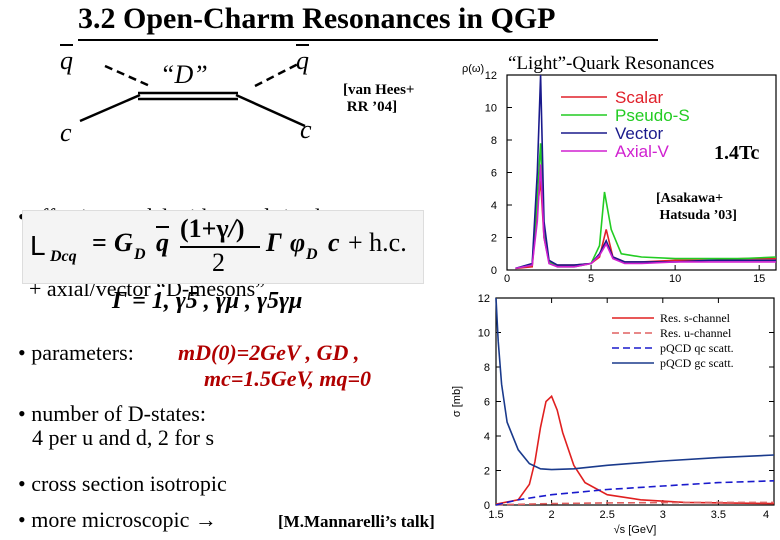 The height and width of the screenshot is (540, 780). What do you see at coordinates (298, 242) in the screenshot?
I see `phi-field: φ` at bounding box center [298, 242].